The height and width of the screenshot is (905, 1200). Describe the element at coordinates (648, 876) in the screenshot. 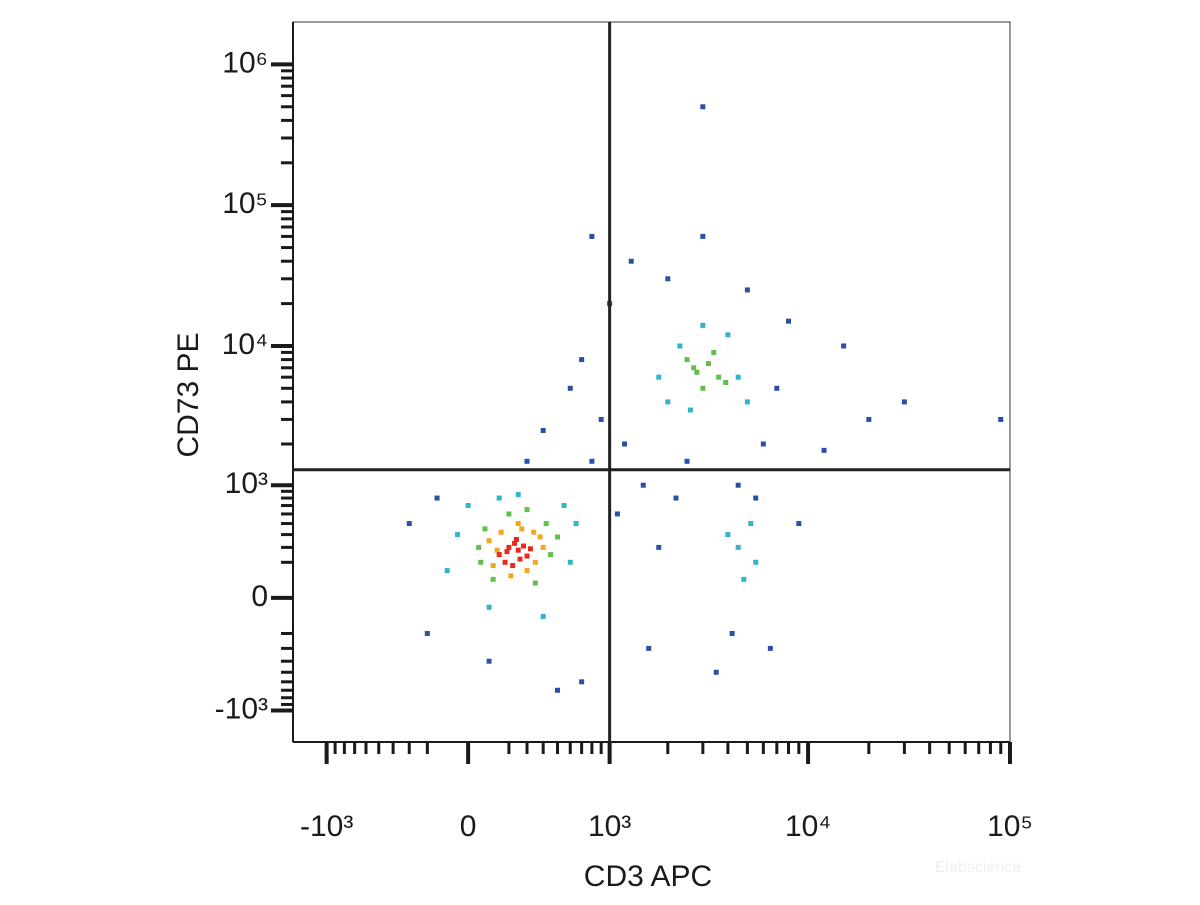

I see `x-axis-title: CD3 APC` at that location.